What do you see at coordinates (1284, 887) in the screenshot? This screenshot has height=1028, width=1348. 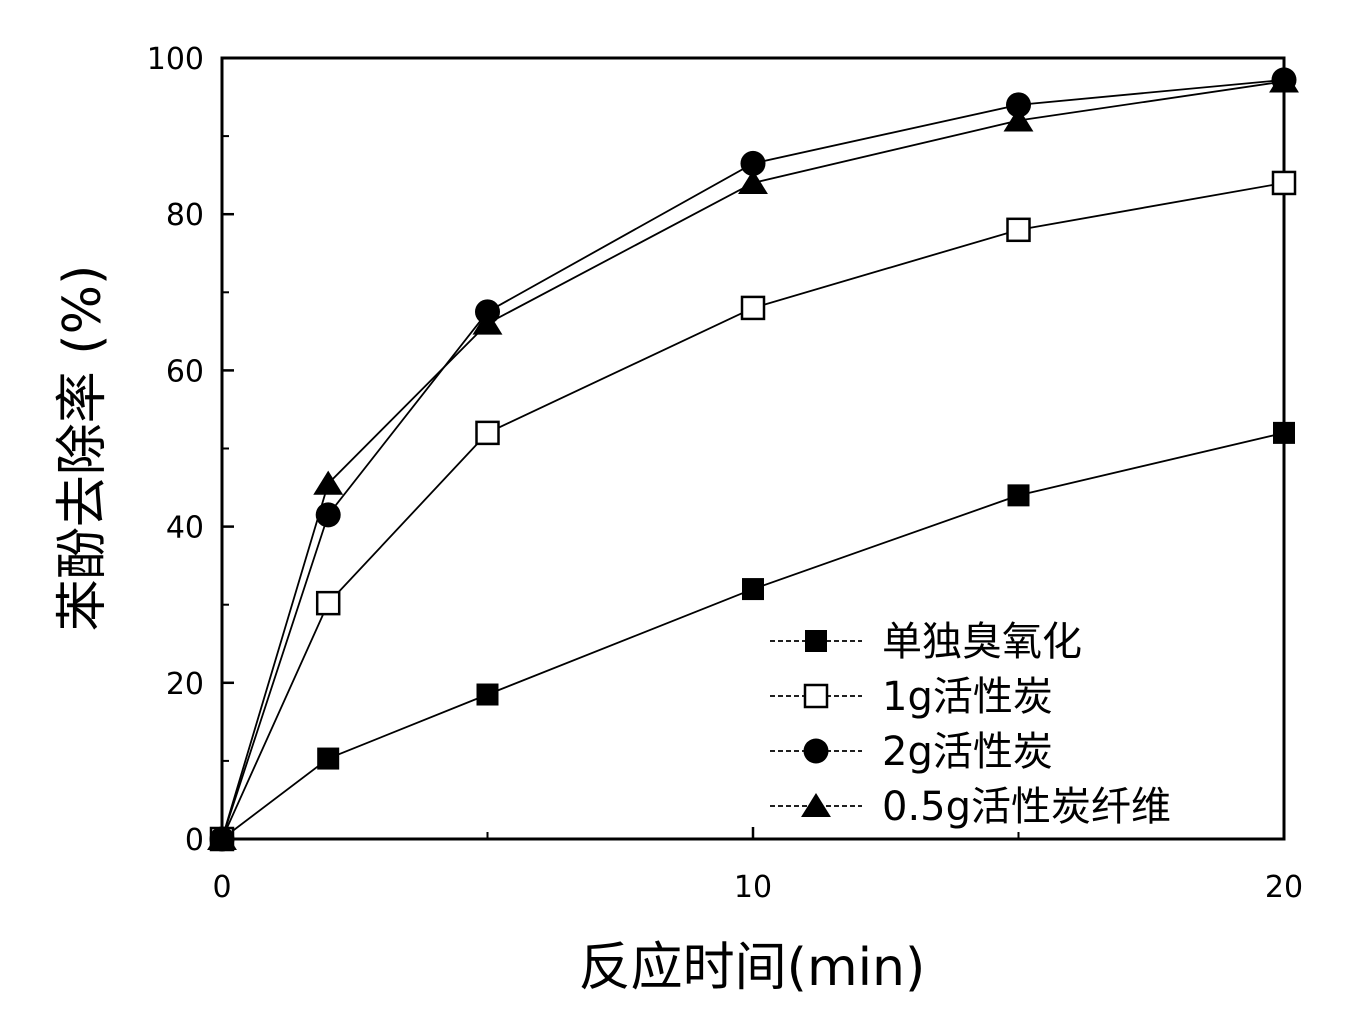 I see `x-tick-label: 20` at bounding box center [1284, 887].